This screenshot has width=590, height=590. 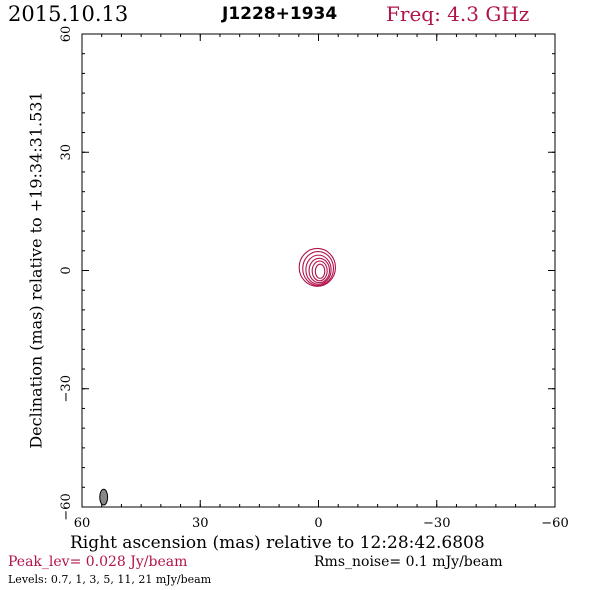 I want to click on beam-ellipse, so click(x=104, y=497).